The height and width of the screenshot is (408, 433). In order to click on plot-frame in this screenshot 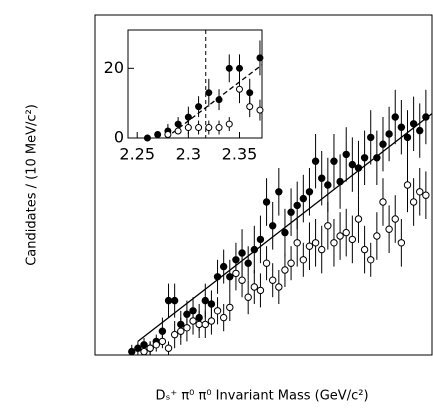, I will do `click(195, 84)`.